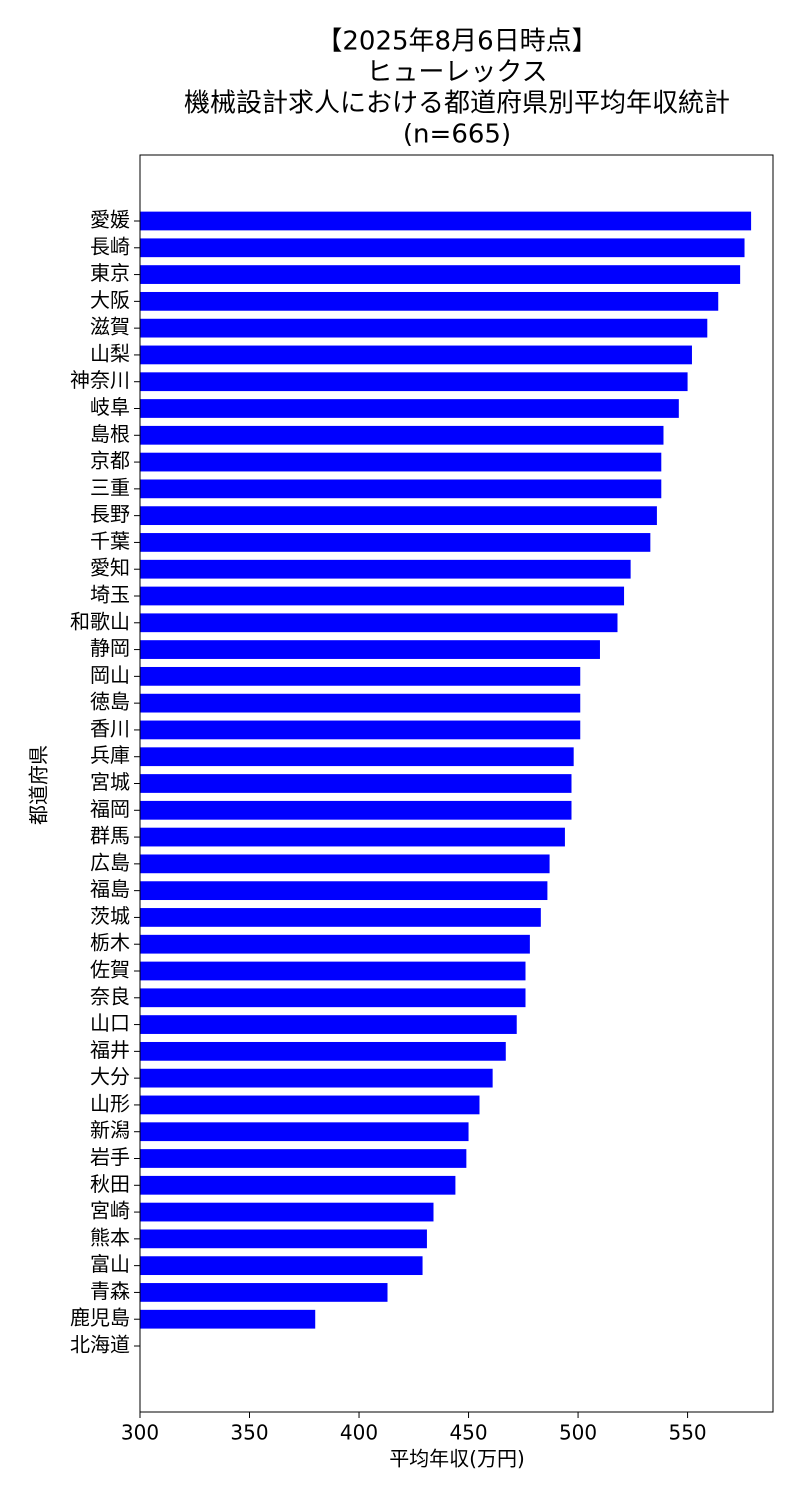  What do you see at coordinates (110, 1211) in the screenshot?
I see `y-tick-label: 宮崎` at bounding box center [110, 1211].